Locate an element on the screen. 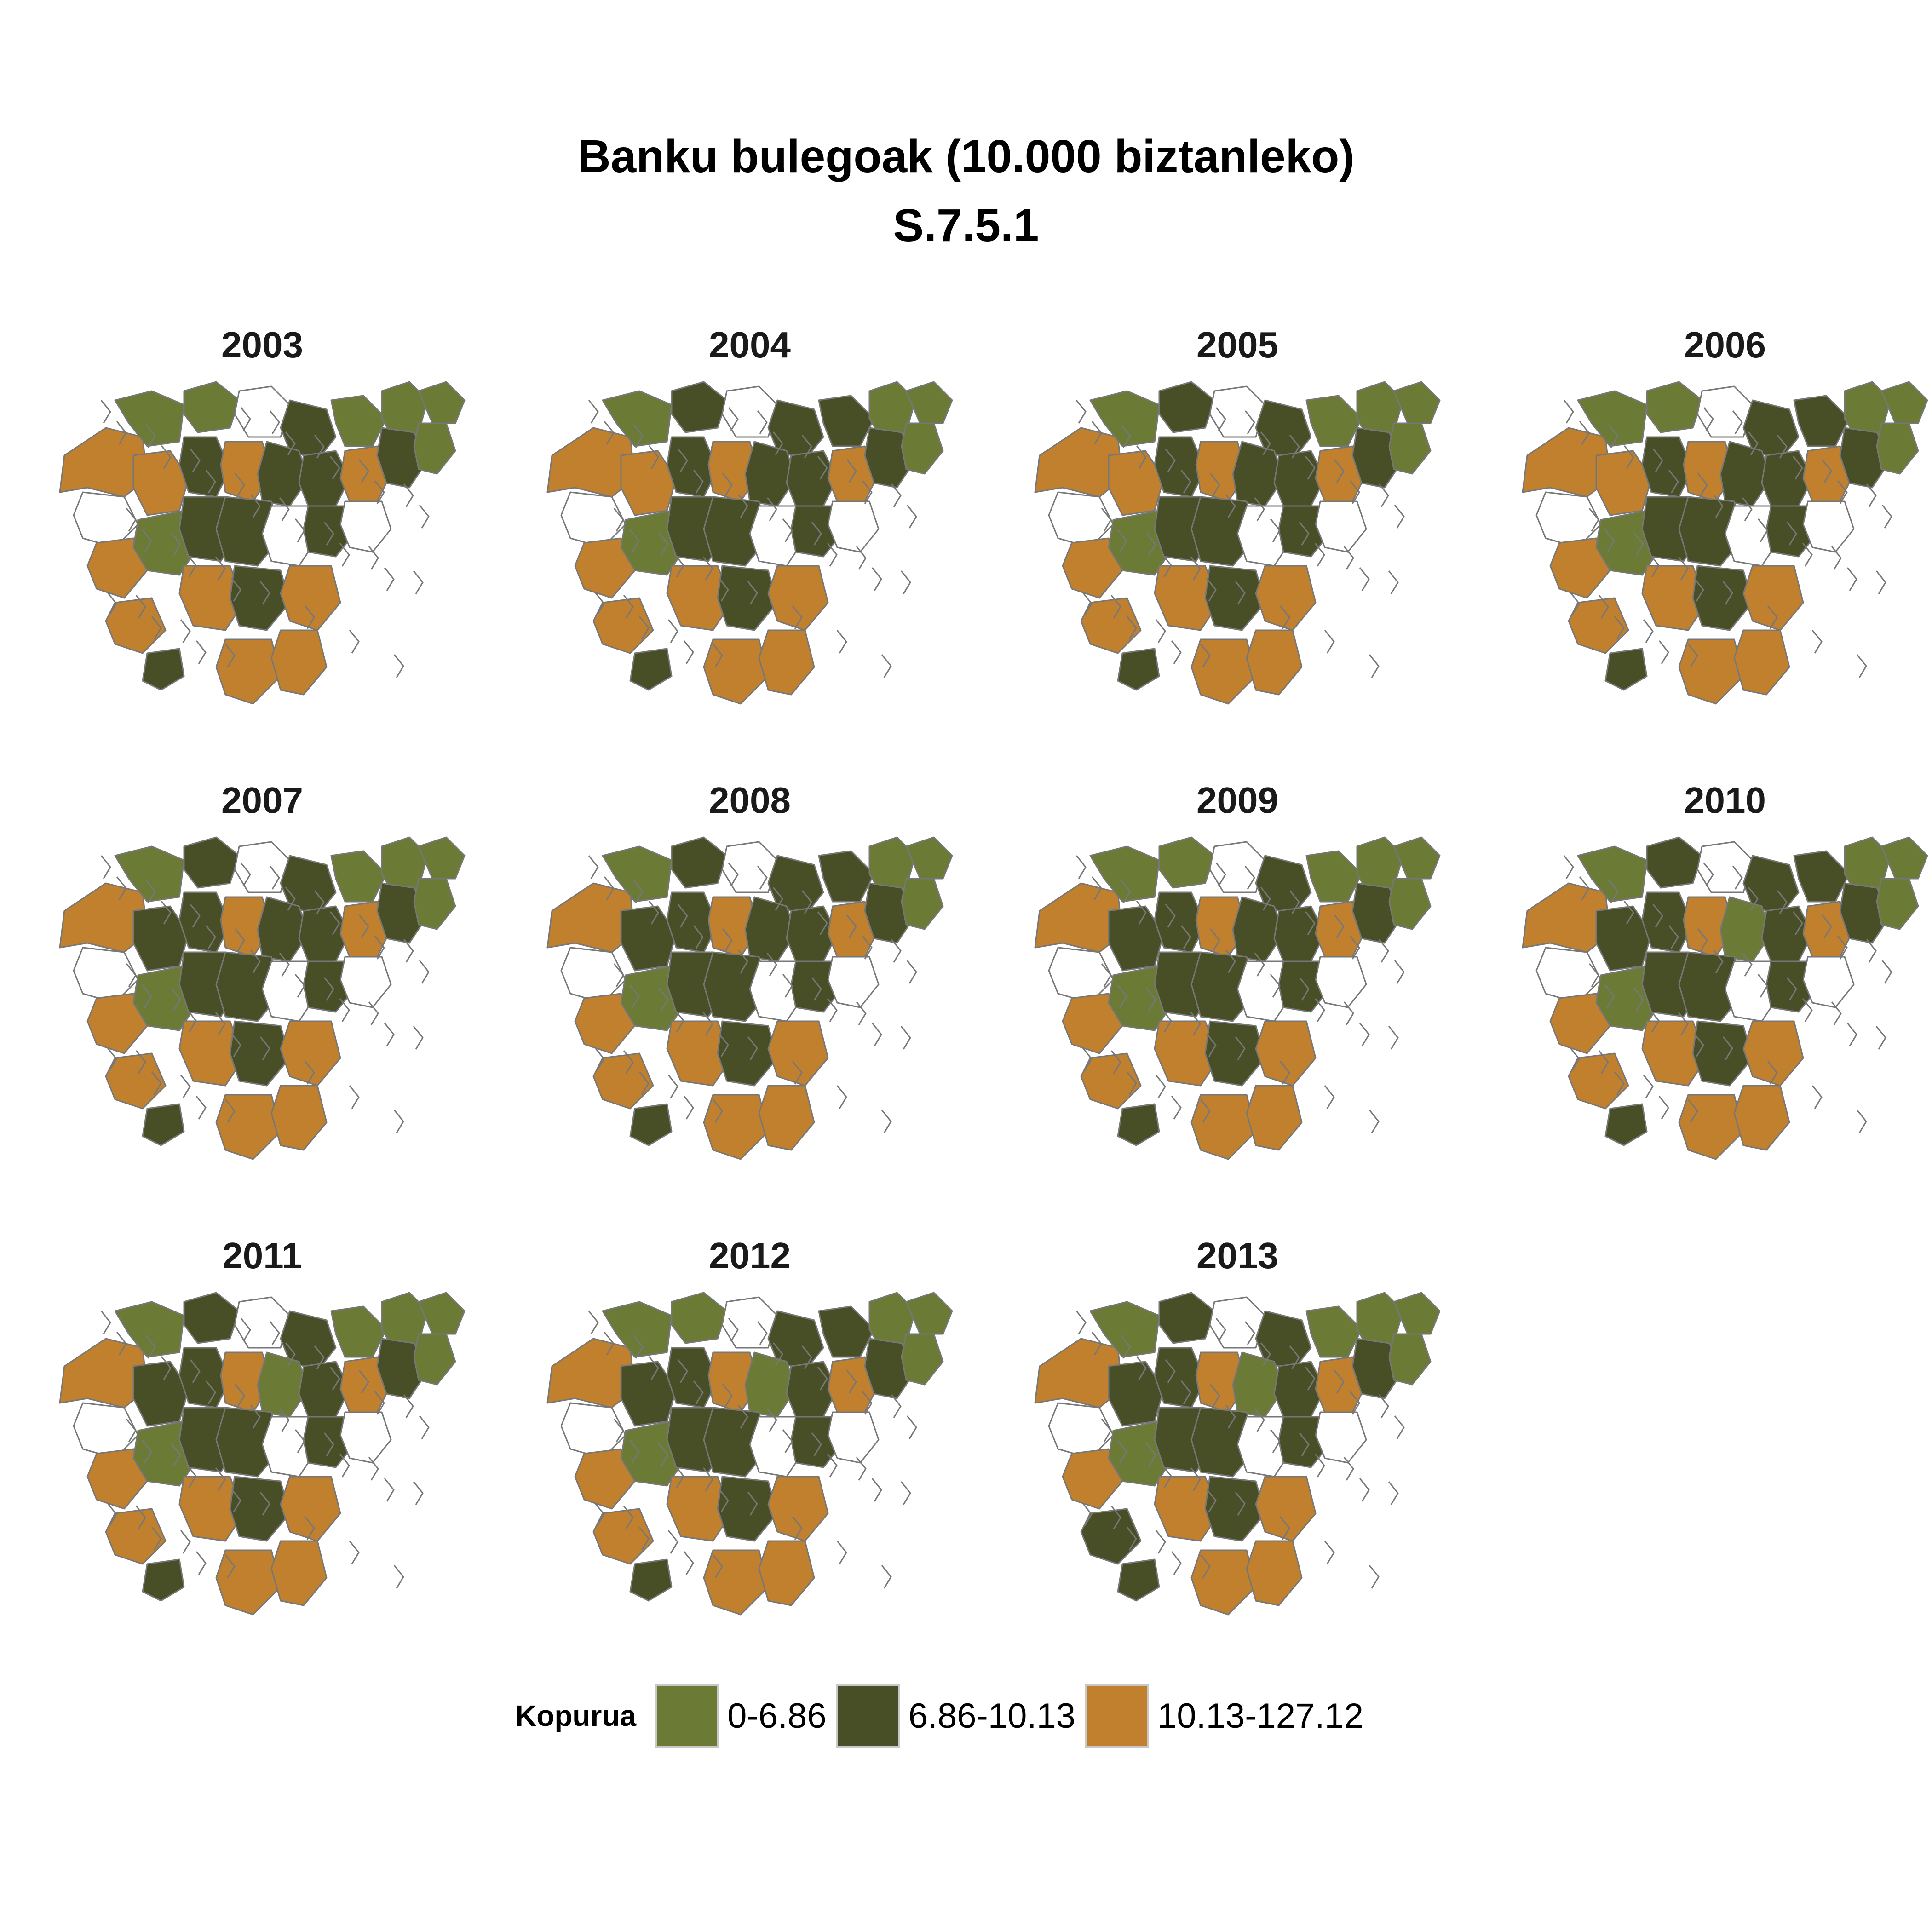 This screenshot has height=1932, width=1932. choropleth-map is located at coordinates (1725, 998).